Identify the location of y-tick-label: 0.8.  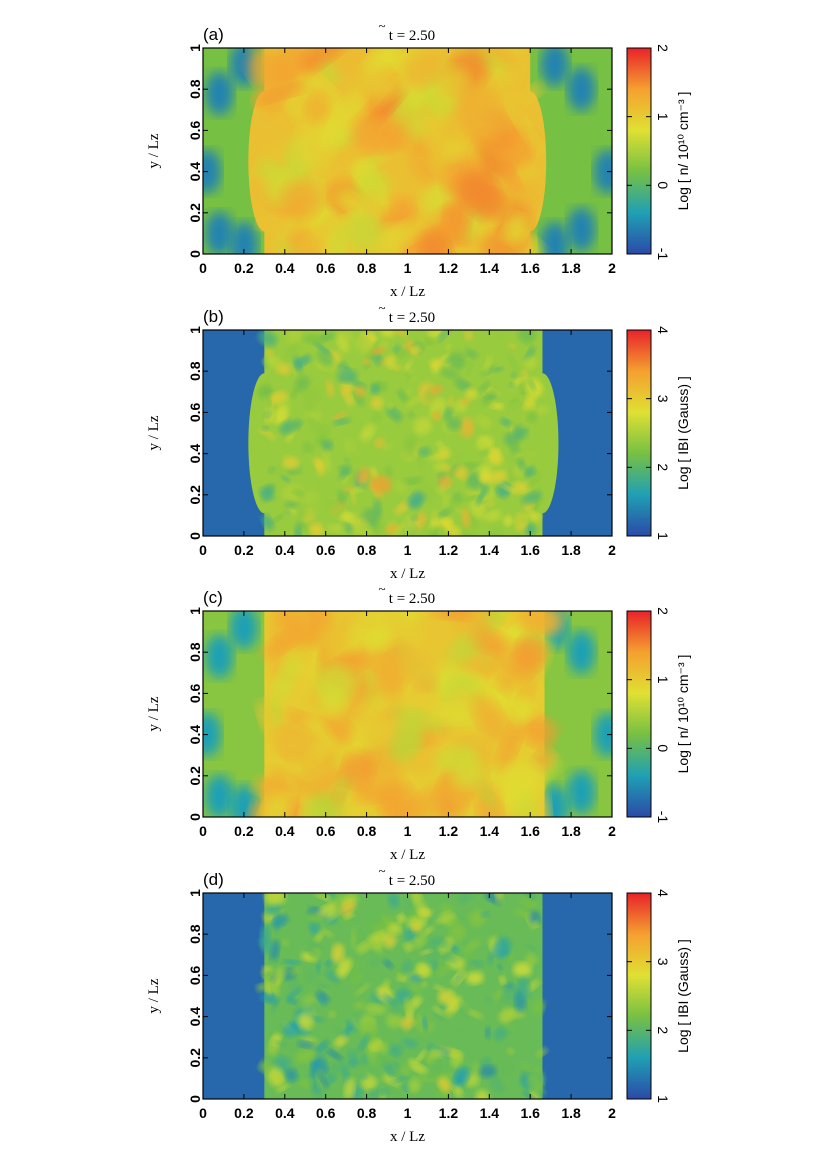
(195, 652).